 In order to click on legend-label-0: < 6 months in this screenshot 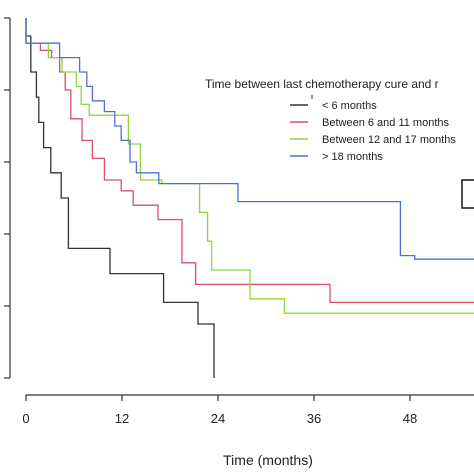, I will do `click(349, 106)`.